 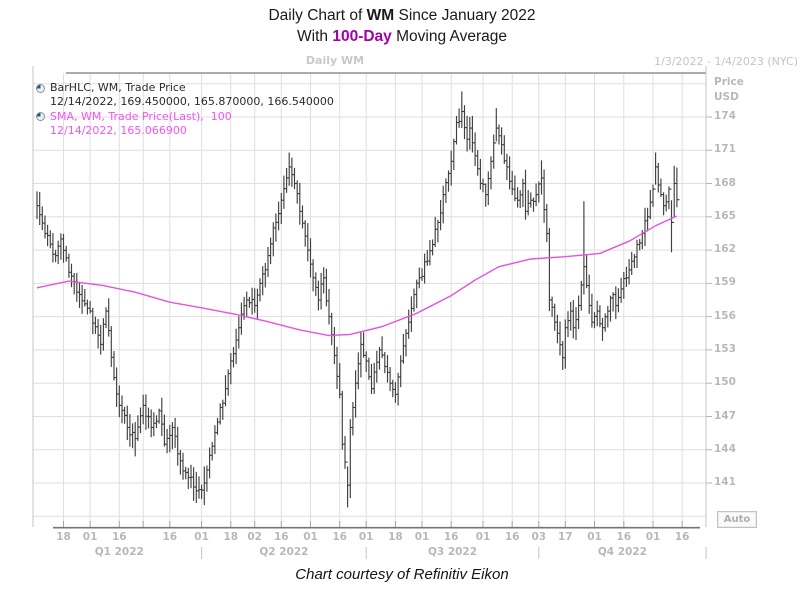 I want to click on price-tick-label: 156, so click(x=725, y=315).